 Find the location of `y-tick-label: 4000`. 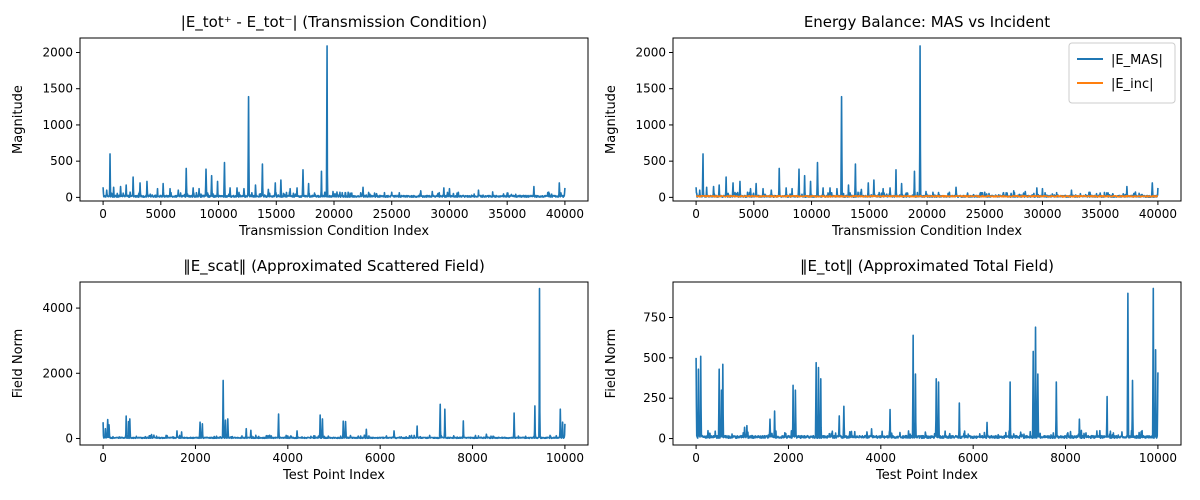

y-tick-label: 4000 is located at coordinates (57, 308).